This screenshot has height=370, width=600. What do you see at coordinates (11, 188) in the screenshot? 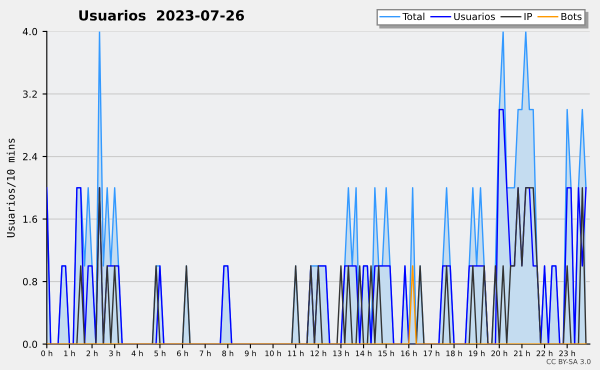
I see `y-axis-title: Usuarios/10 mins` at bounding box center [11, 188].